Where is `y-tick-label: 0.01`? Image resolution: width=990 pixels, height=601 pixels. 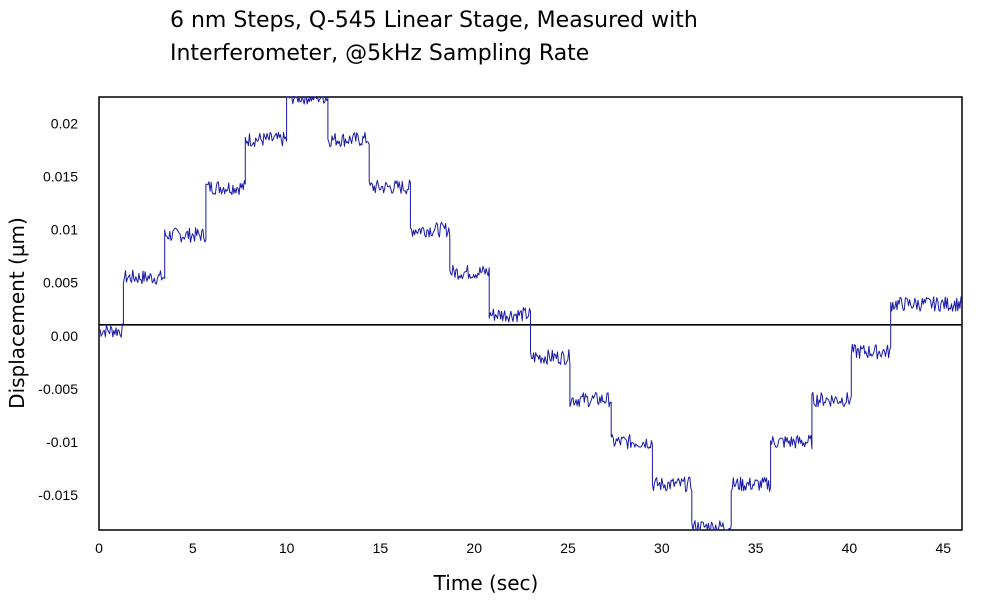
y-tick-label: 0.01 is located at coordinates (64, 230).